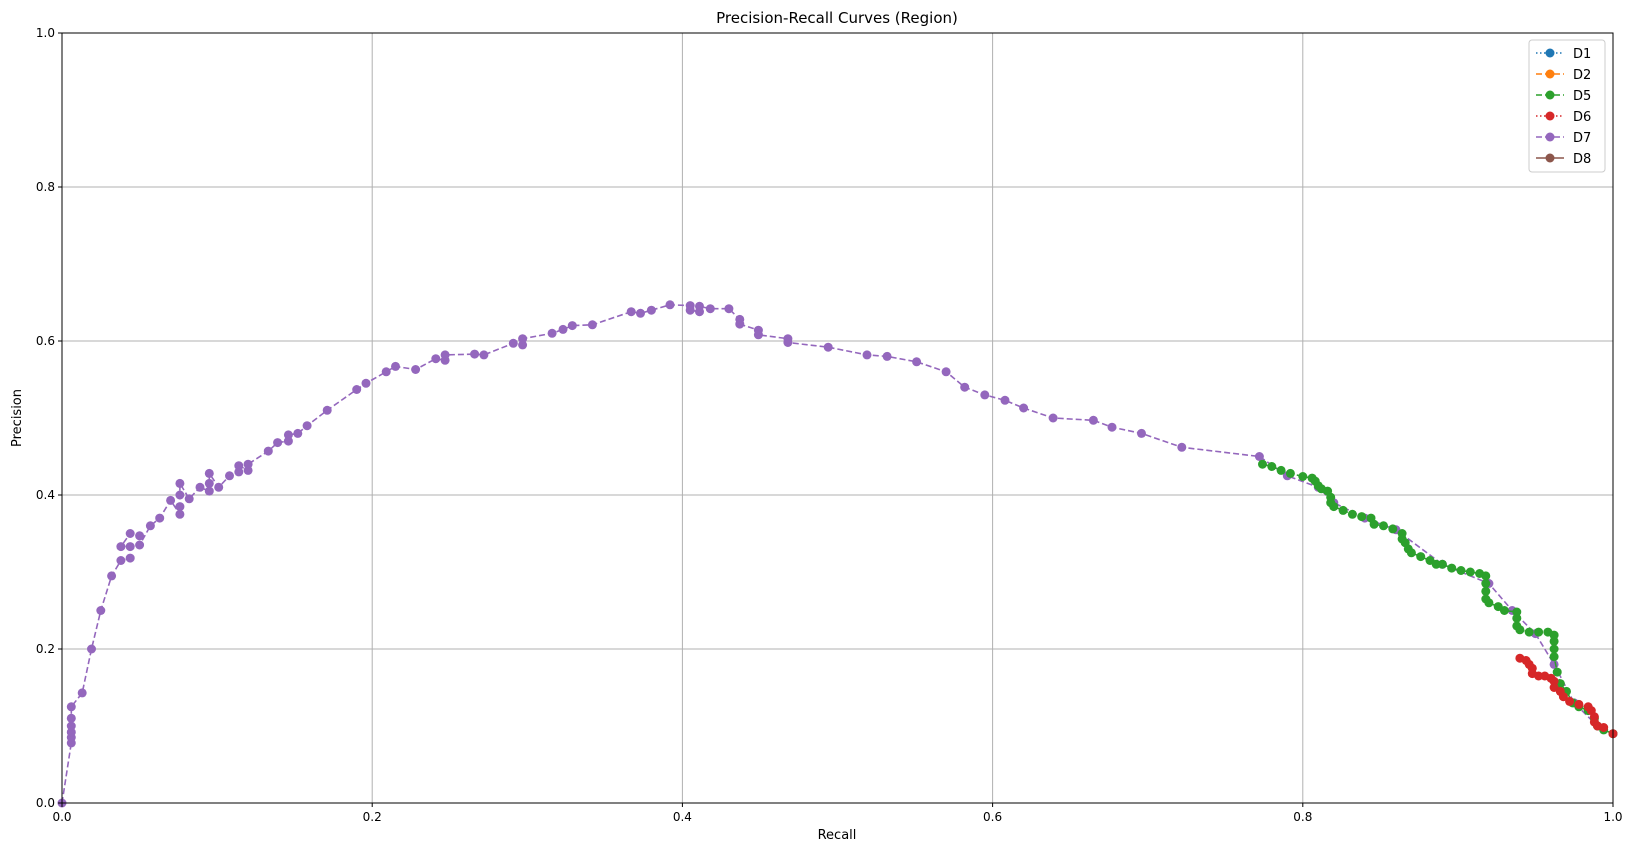 Image resolution: width=1632 pixels, height=855 pixels. I want to click on legend-marker-d1, so click(1550, 53).